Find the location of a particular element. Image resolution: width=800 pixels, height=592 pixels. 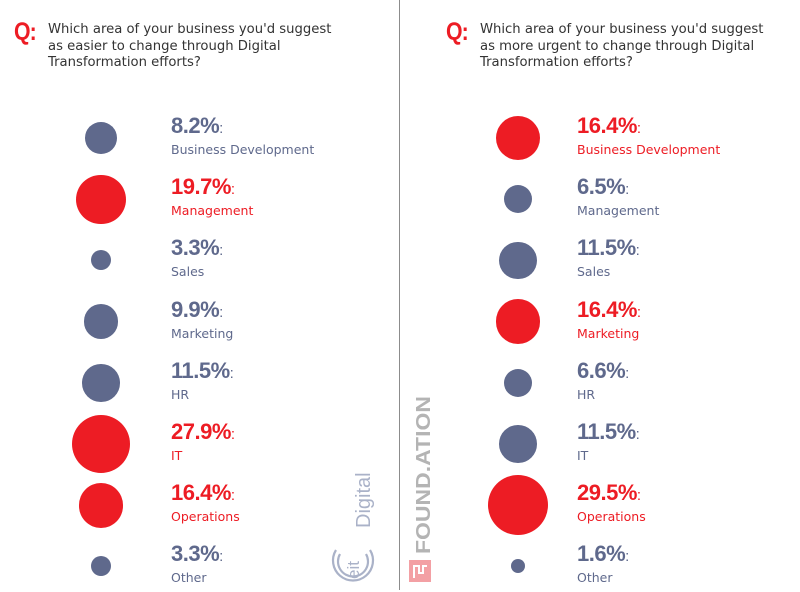

panel-divider is located at coordinates (399, 295).